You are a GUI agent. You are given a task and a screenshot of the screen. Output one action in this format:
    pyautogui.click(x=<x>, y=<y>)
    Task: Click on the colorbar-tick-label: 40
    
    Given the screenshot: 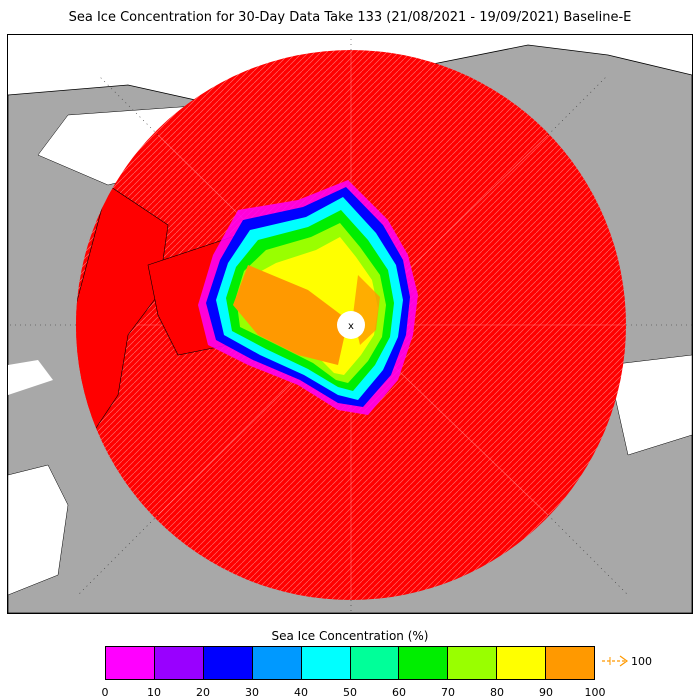 What is the action you would take?
    pyautogui.click(x=301, y=692)
    